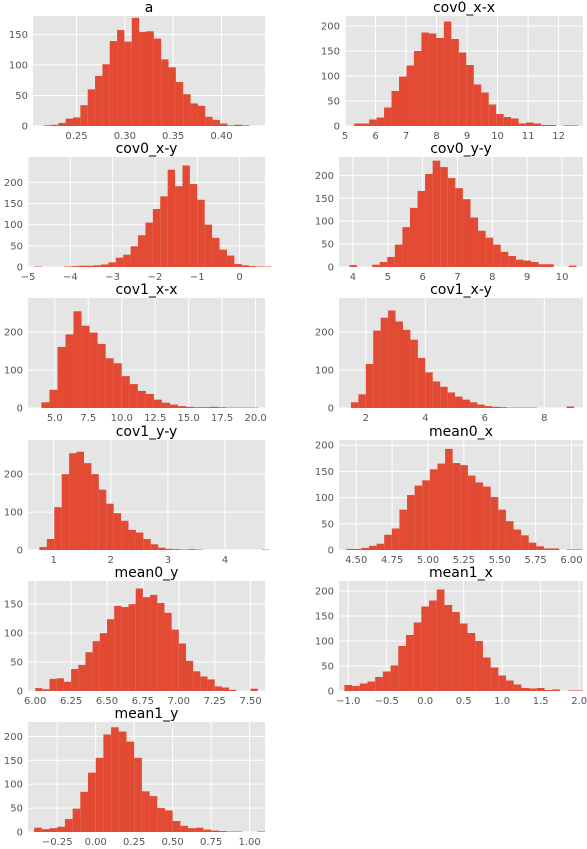  I want to click on x-tick-label: 4, so click(425, 418).